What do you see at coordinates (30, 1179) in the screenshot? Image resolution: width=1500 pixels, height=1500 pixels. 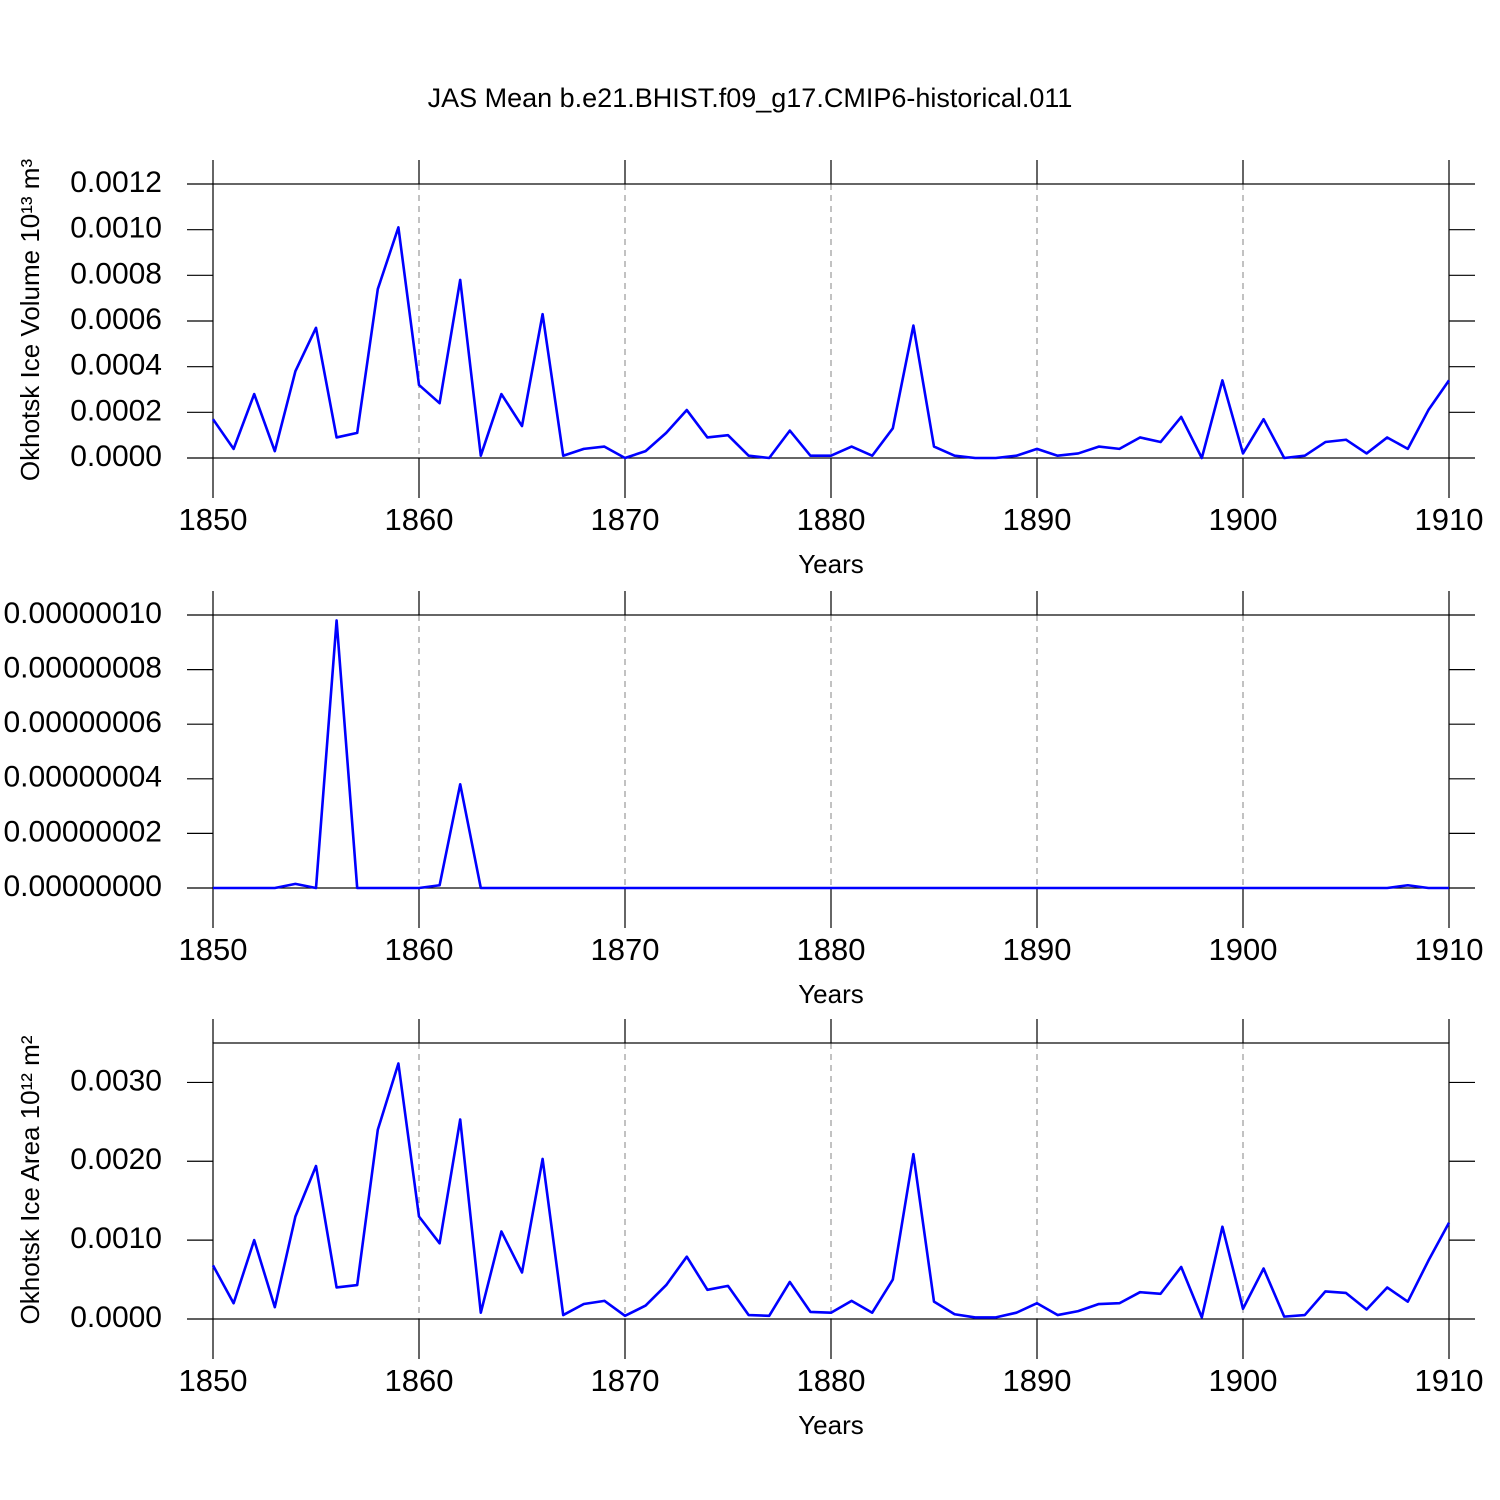 I see `y-axis-label: Okhotsk Ice Area 10¹² m²` at bounding box center [30, 1179].